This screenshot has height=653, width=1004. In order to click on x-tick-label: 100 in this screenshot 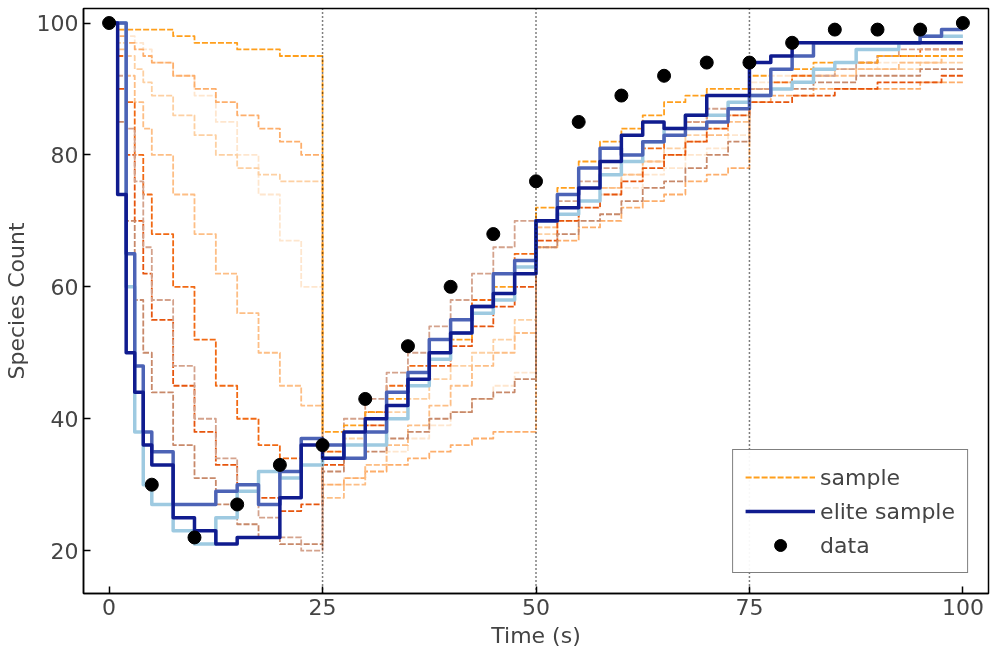, I will do `click(962, 607)`.